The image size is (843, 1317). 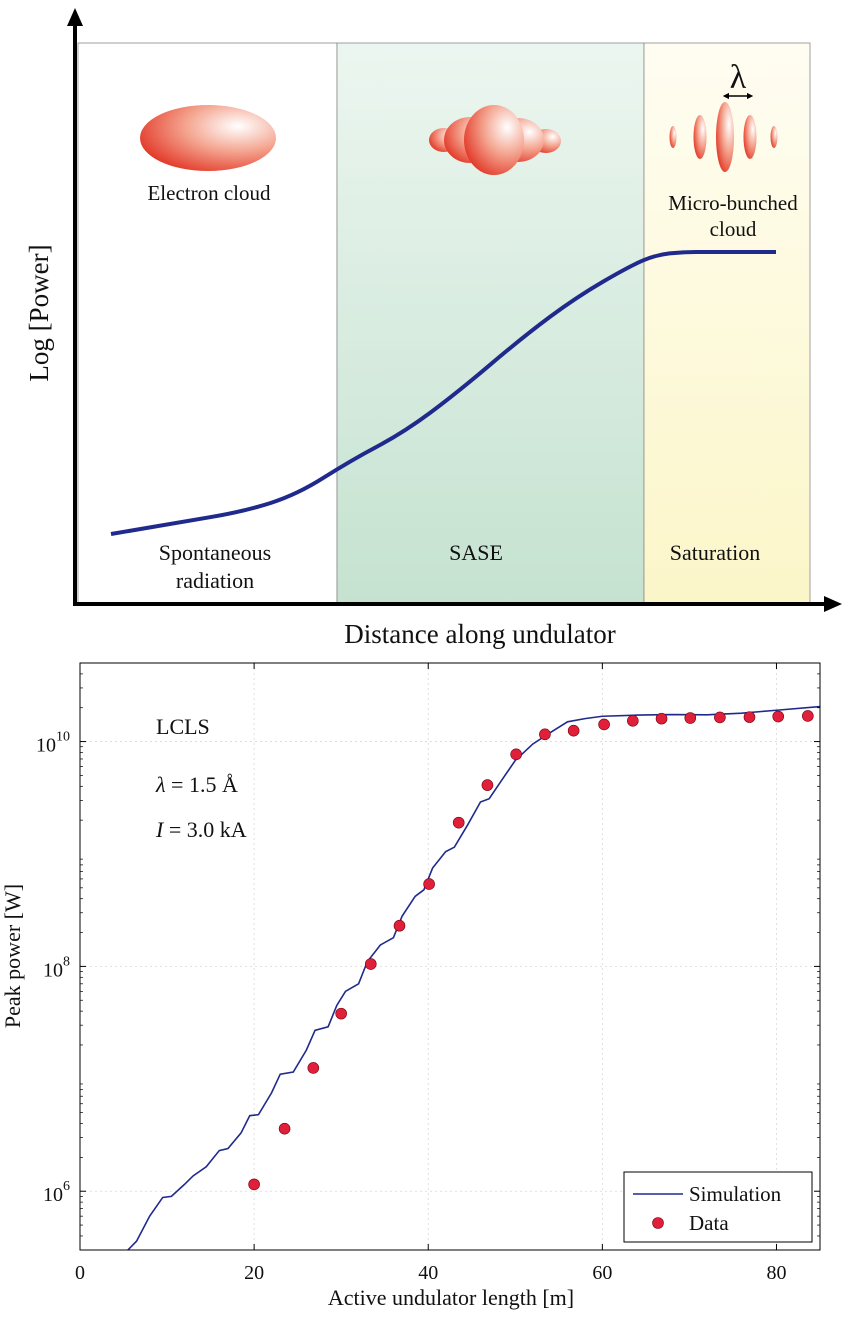 What do you see at coordinates (833, 604) in the screenshot?
I see `x-axis-arrow-icon` at bounding box center [833, 604].